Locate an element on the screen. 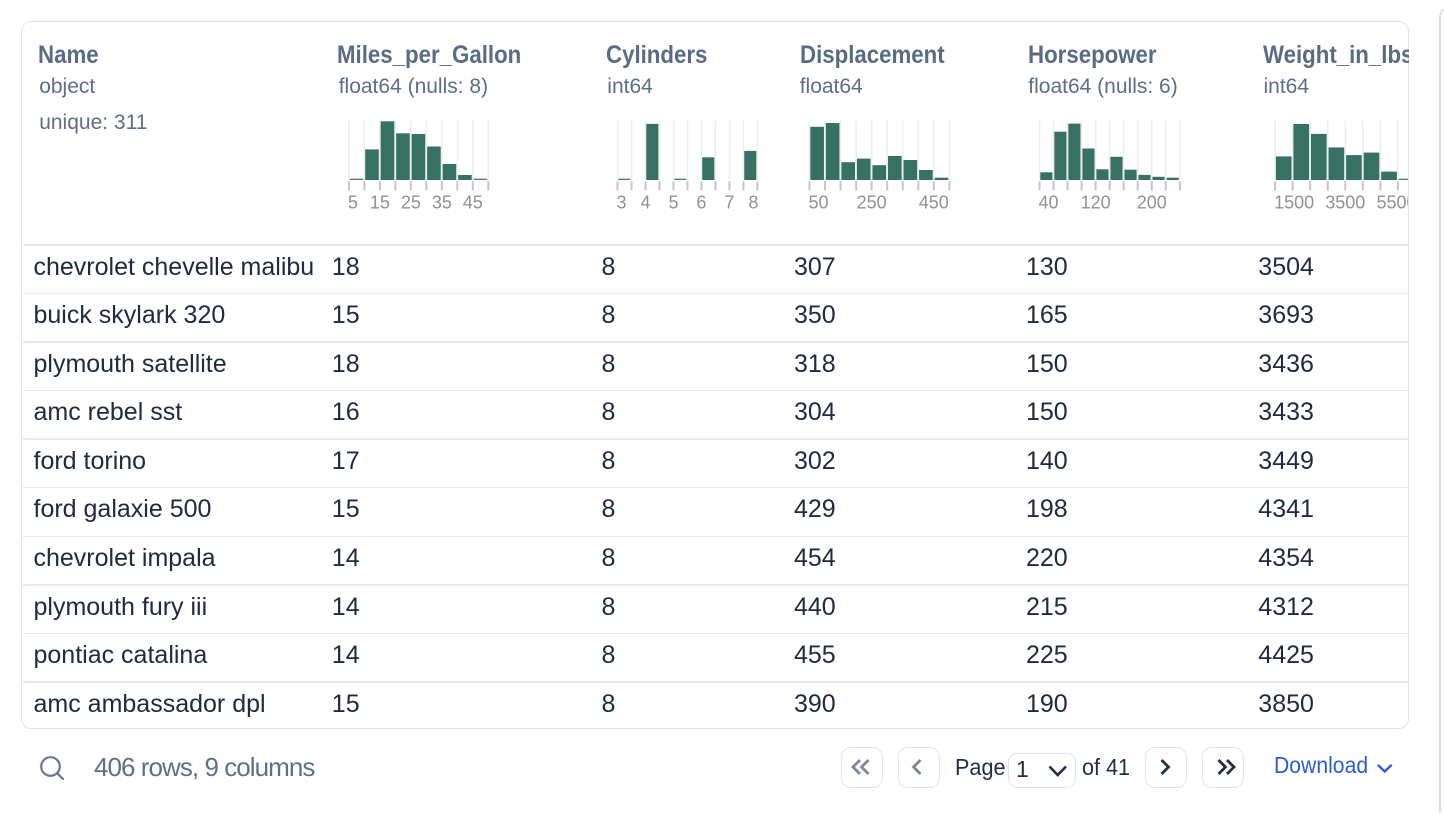 The width and height of the screenshot is (1444, 816). svg-text: 5500 is located at coordinates (1392, 203).